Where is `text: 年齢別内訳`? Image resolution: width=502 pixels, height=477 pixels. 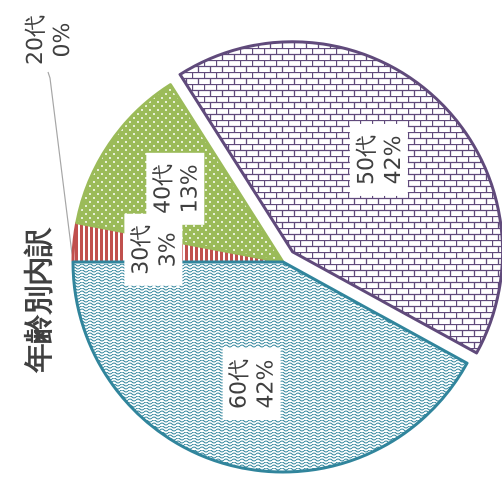 text: 年齢別内訳 is located at coordinates (38, 300).